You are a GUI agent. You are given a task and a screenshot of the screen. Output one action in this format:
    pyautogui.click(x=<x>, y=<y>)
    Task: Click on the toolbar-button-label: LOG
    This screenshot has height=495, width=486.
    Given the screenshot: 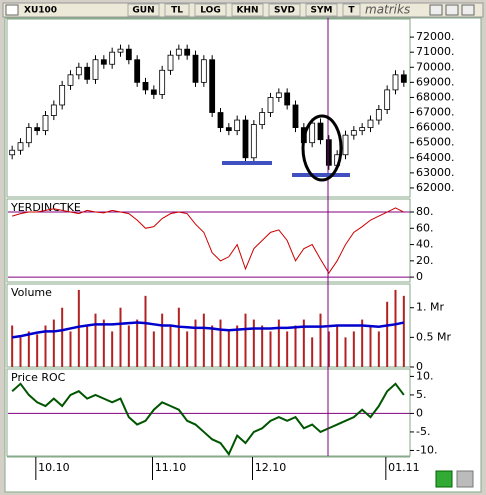 What is the action you would take?
    pyautogui.click(x=210, y=11)
    